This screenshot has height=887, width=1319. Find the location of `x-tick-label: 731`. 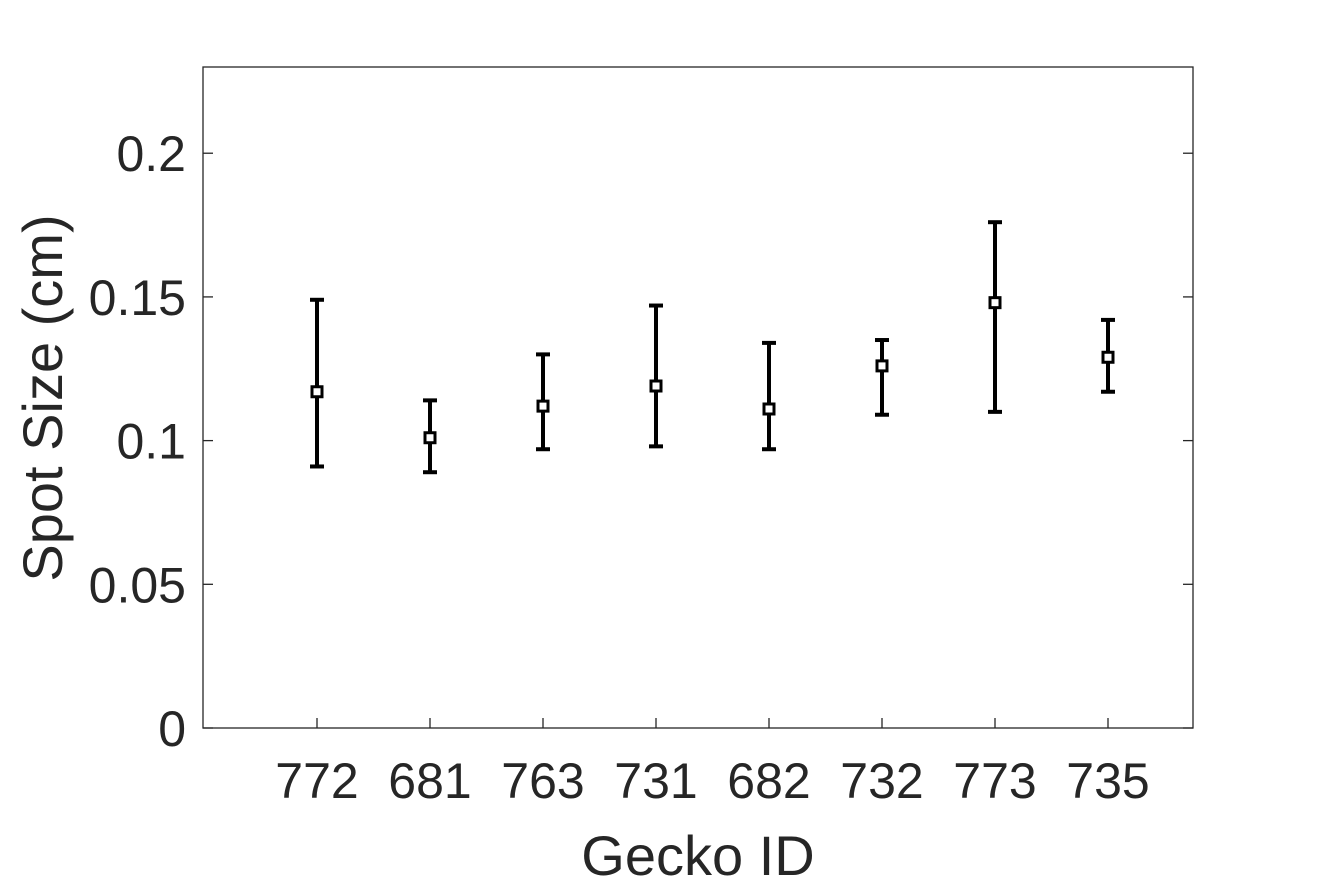

x-tick-label: 731 is located at coordinates (655, 781).